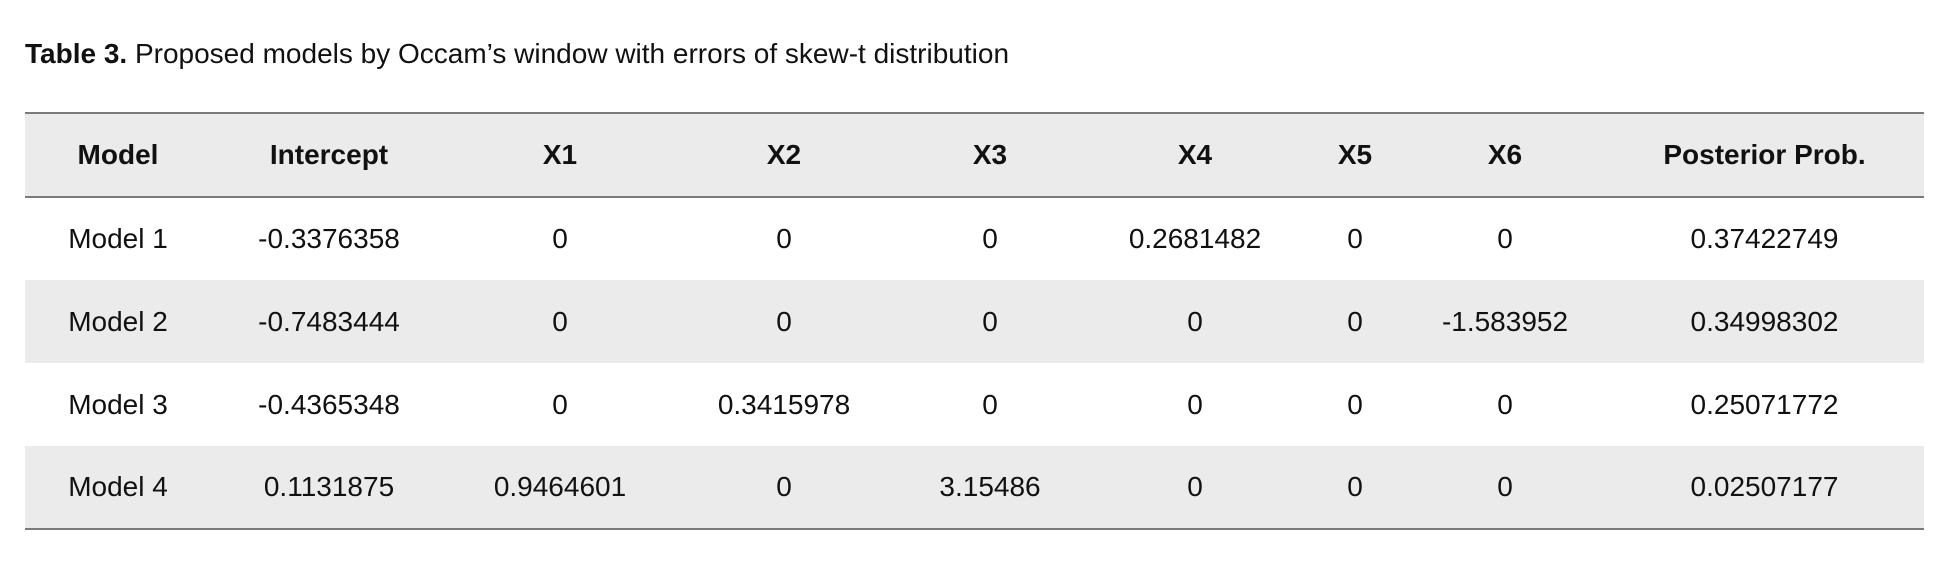  Describe the element at coordinates (1195, 238) in the screenshot. I see `table-cell: 0.2681482` at that location.